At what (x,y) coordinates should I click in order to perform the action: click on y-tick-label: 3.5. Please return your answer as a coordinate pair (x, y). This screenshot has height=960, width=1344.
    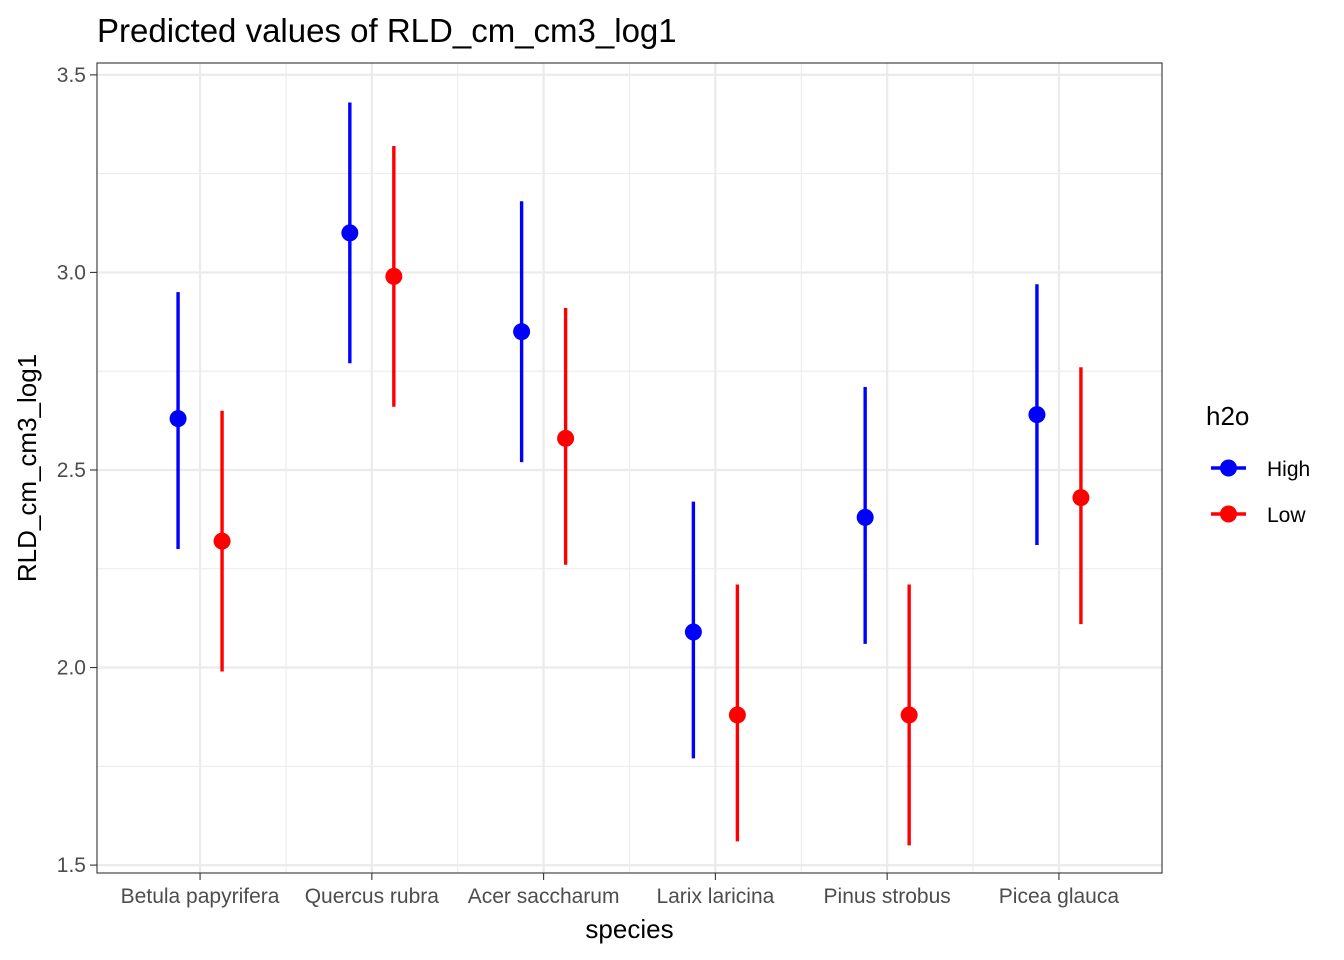
    Looking at the image, I should click on (71, 75).